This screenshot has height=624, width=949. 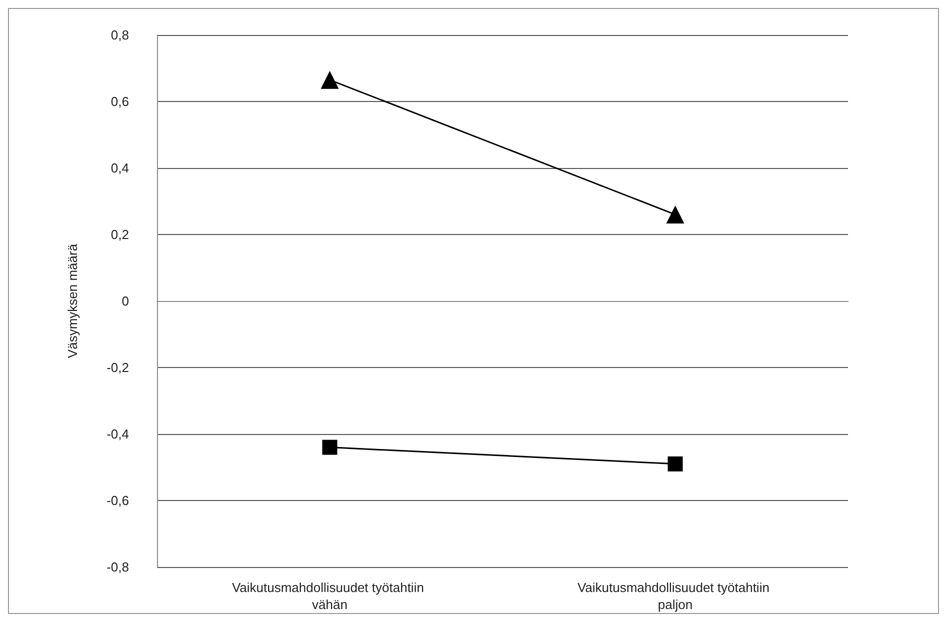 What do you see at coordinates (125, 301) in the screenshot?
I see `y-tick-label: 0` at bounding box center [125, 301].